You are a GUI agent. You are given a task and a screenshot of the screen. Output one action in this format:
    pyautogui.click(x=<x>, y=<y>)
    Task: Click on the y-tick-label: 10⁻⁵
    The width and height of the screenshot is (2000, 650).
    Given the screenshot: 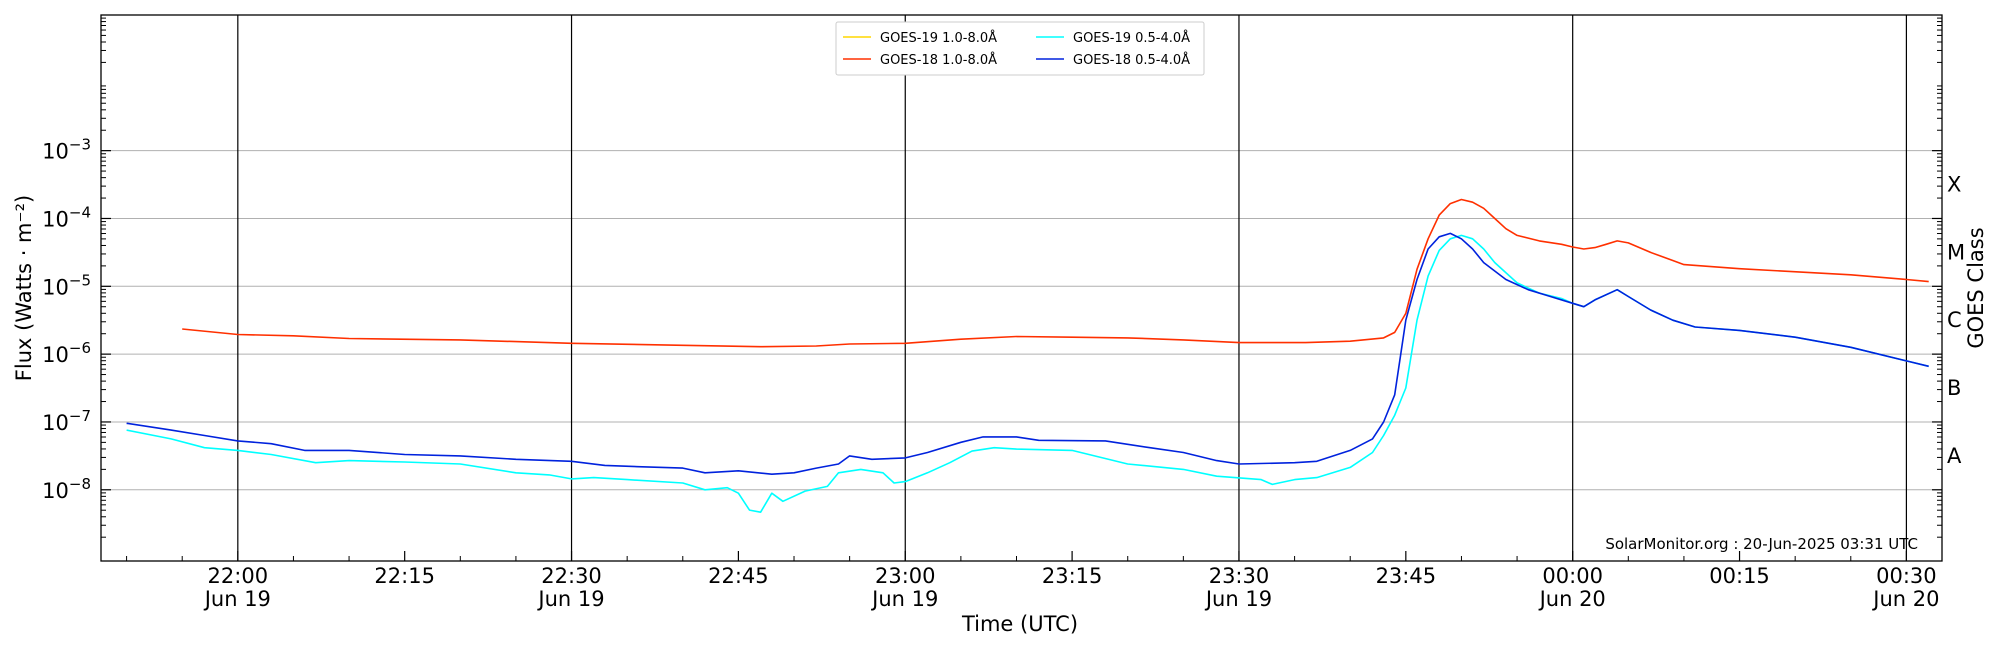 What is the action you would take?
    pyautogui.click(x=66, y=285)
    